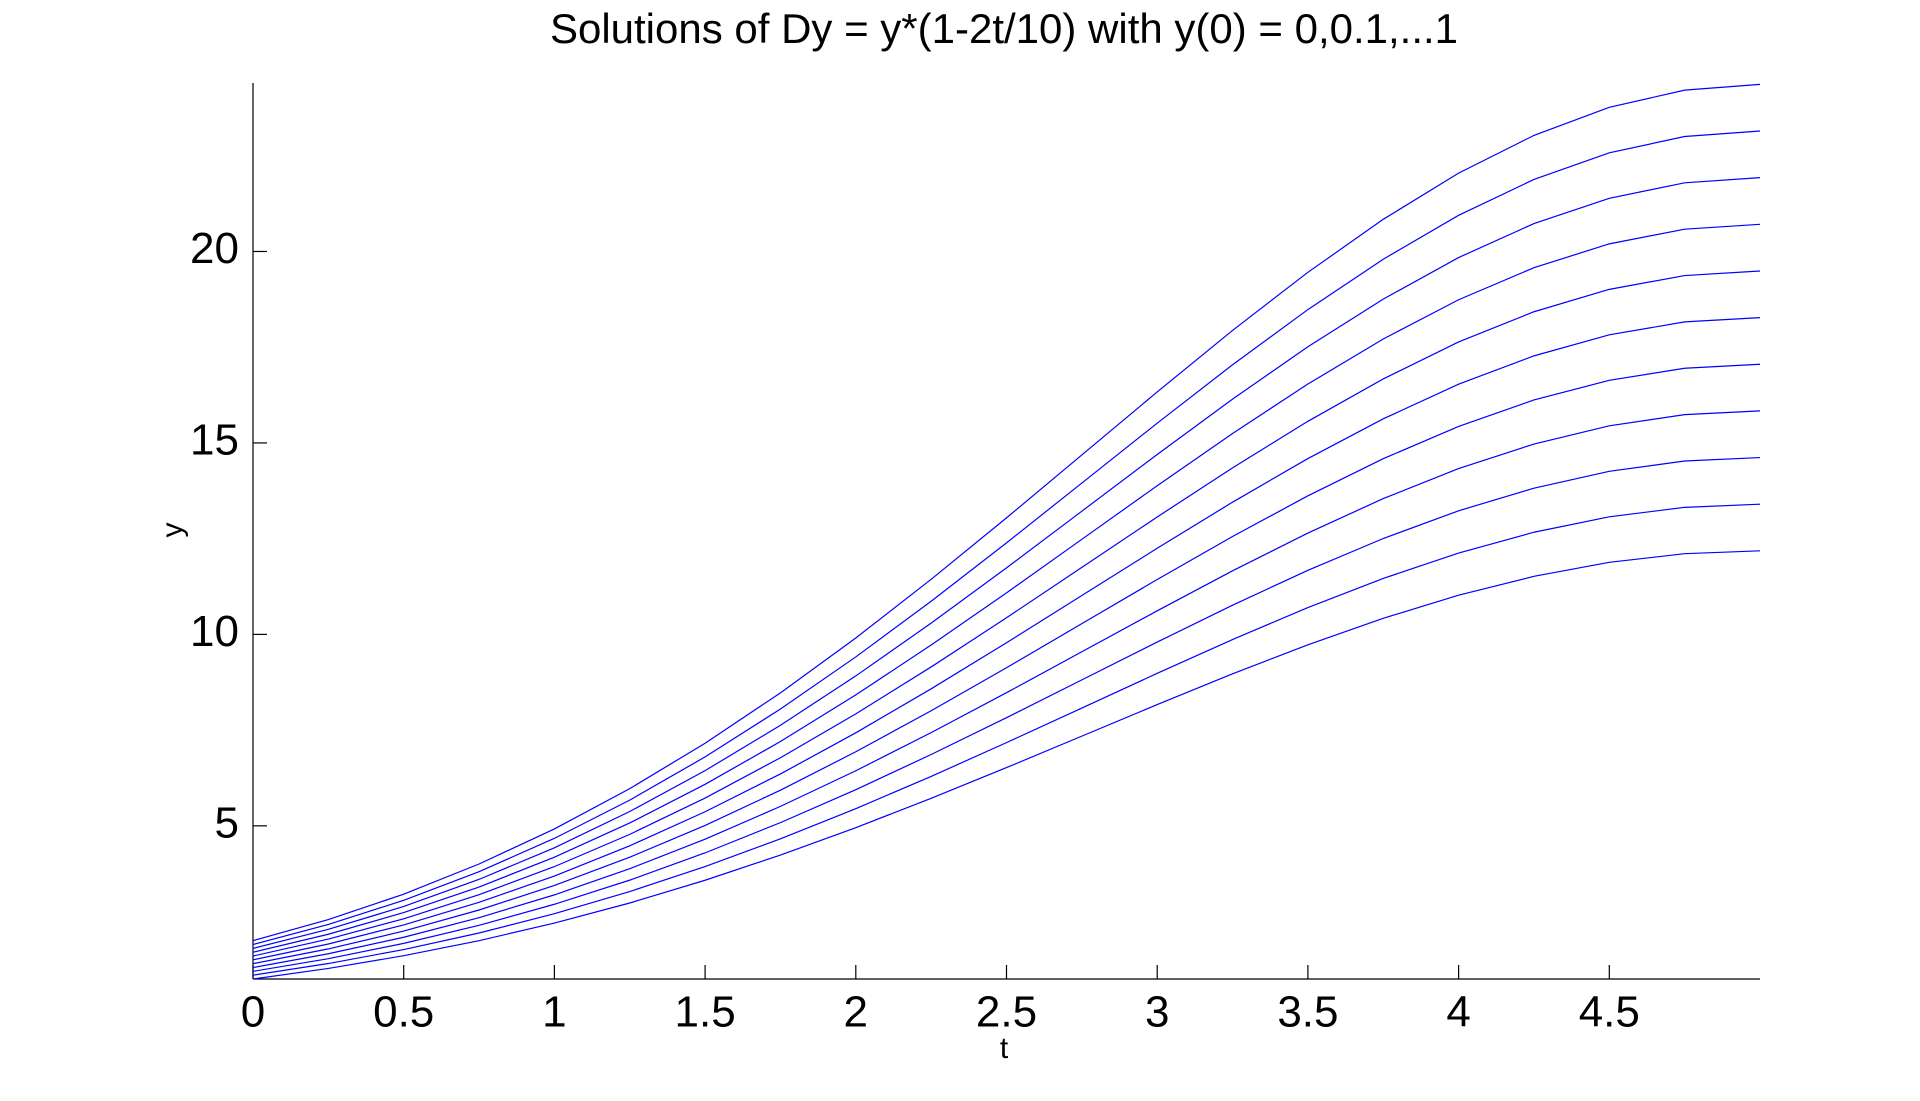  What do you see at coordinates (856, 1012) in the screenshot?
I see `x-tick-label: 2` at bounding box center [856, 1012].